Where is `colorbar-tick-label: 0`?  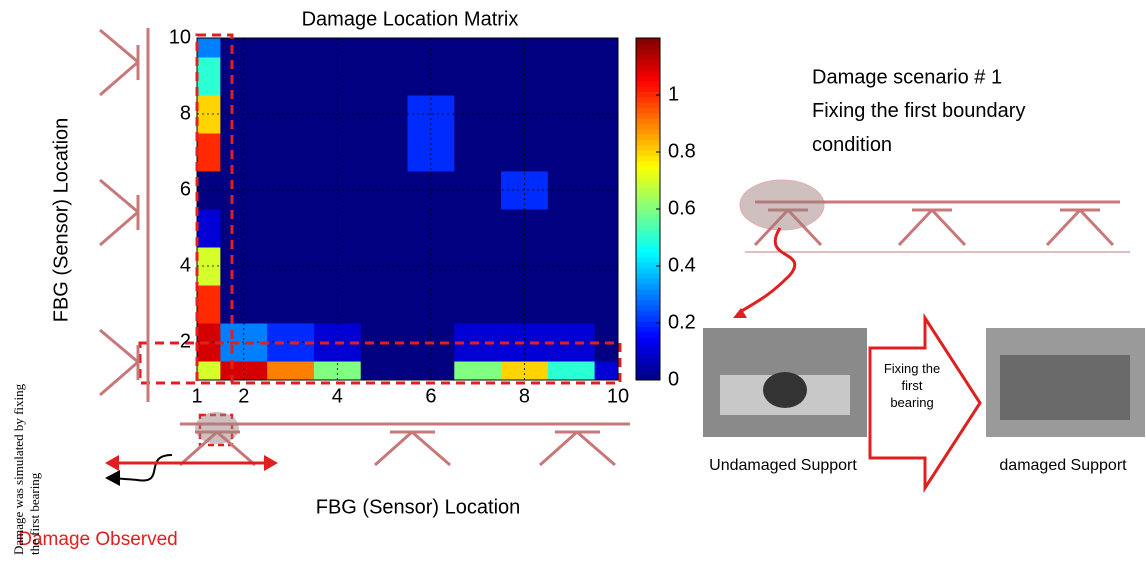 colorbar-tick-label: 0 is located at coordinates (673, 379).